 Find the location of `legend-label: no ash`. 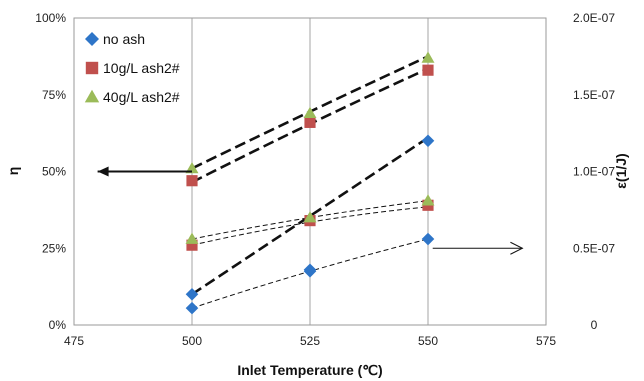

legend-label: no ash is located at coordinates (124, 39).